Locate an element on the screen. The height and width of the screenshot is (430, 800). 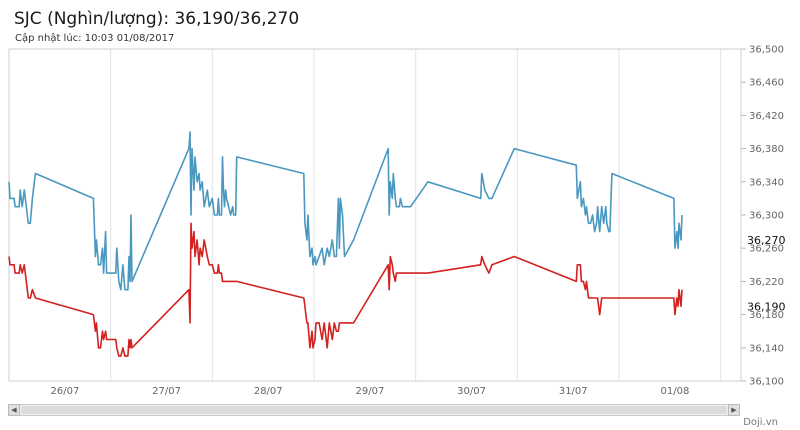
x-tick-label: 29/07 is located at coordinates (370, 391).